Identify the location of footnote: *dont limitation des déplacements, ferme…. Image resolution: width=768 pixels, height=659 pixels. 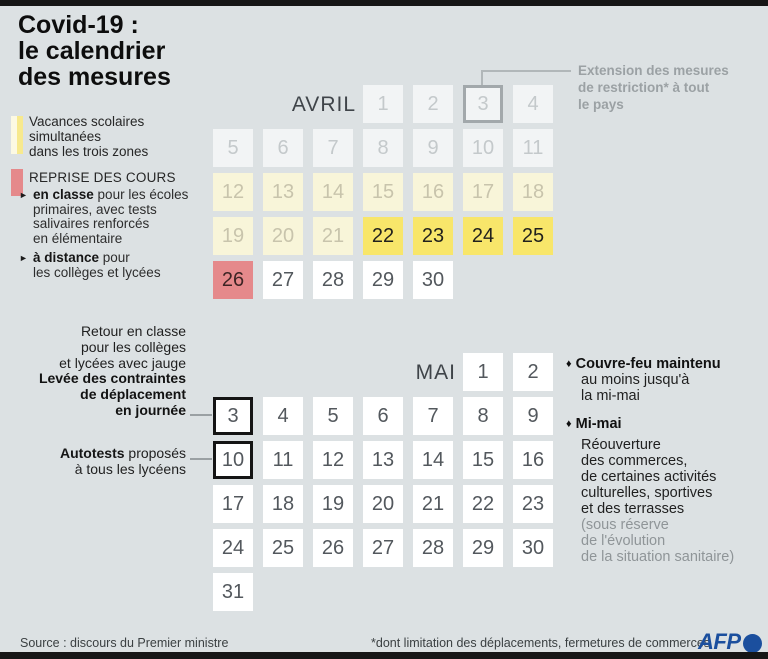
(541, 643).